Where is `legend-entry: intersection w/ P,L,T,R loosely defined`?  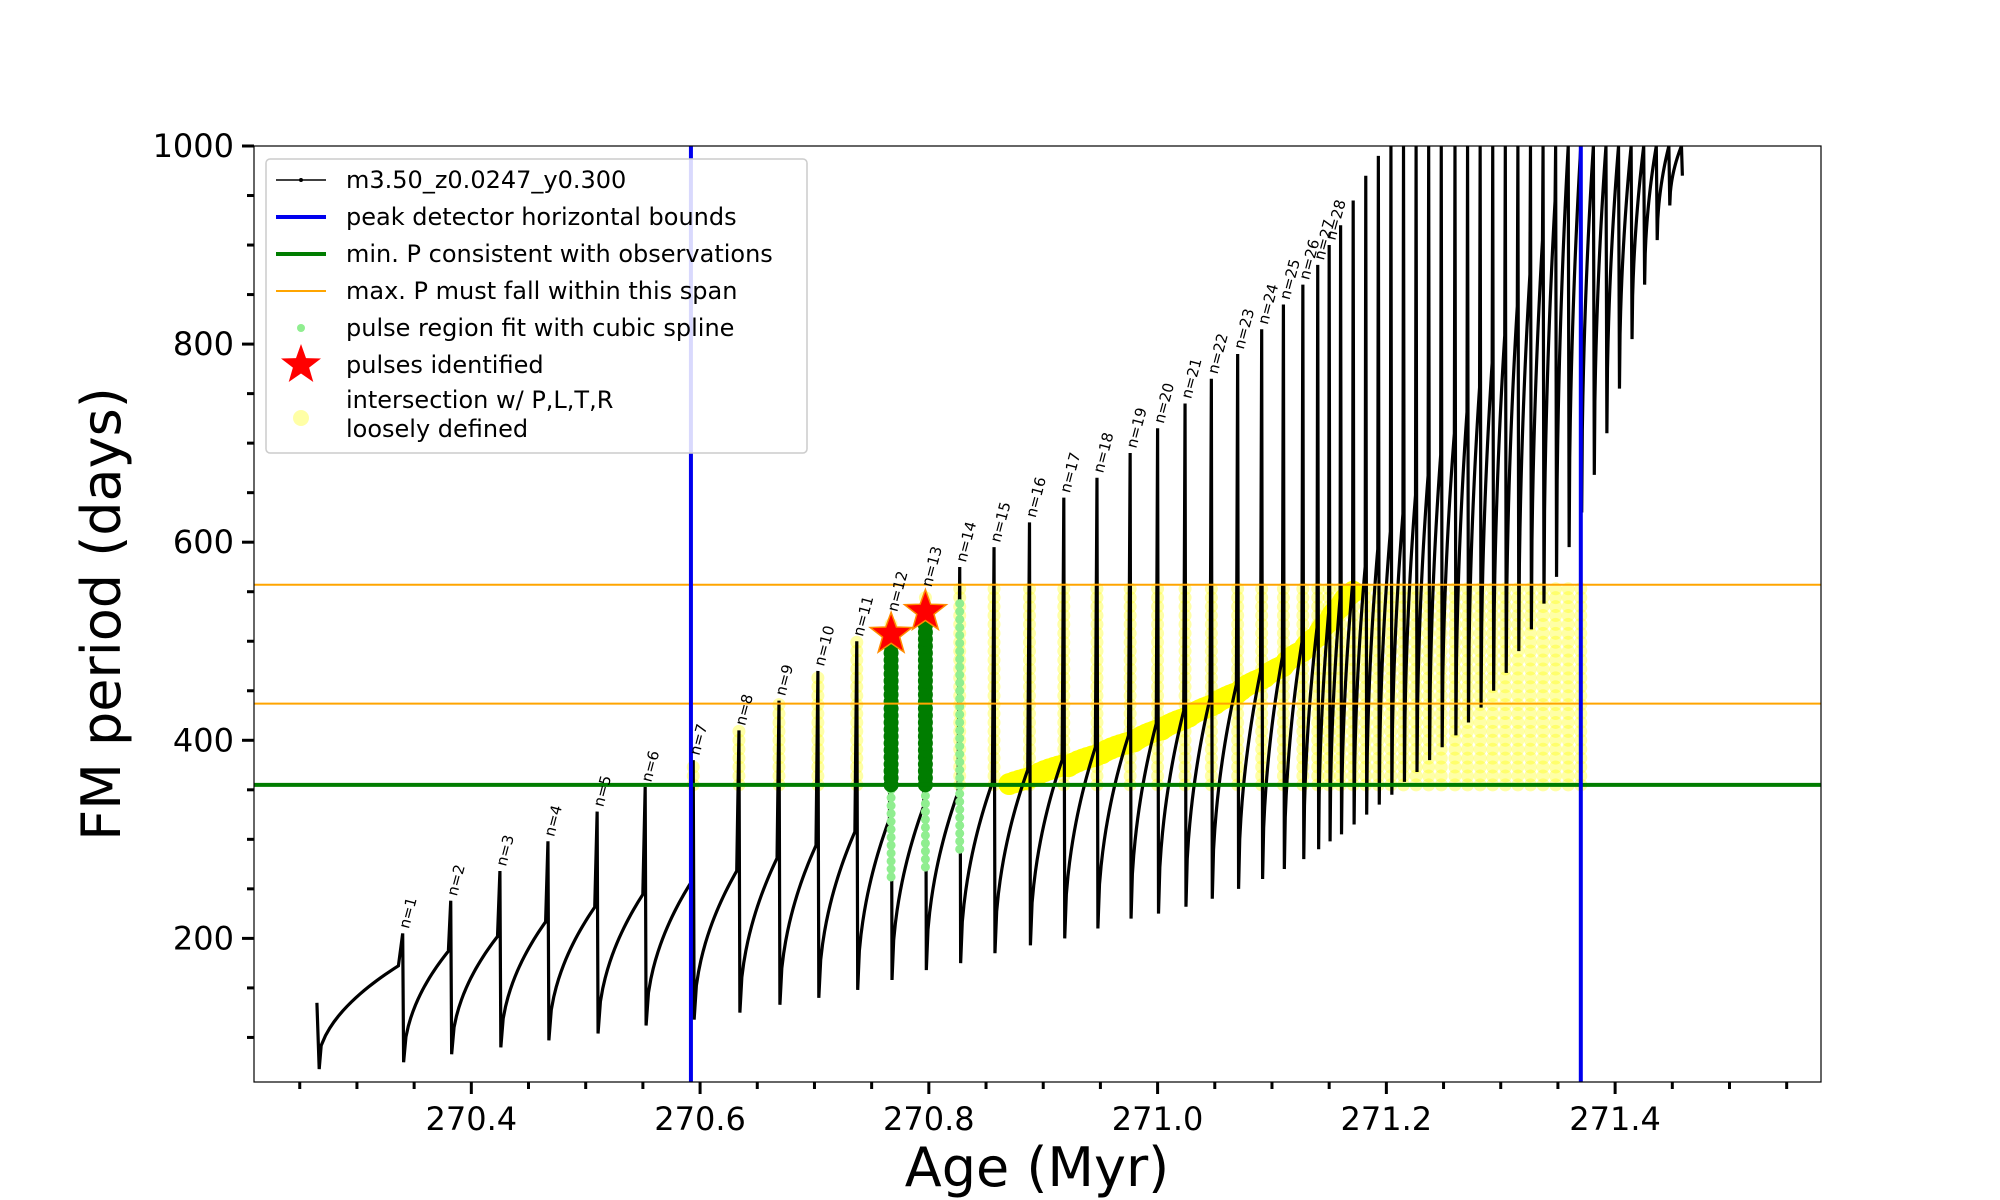
legend-entry: intersection w/ P,L,T,R loosely defined is located at coordinates (453, 414).